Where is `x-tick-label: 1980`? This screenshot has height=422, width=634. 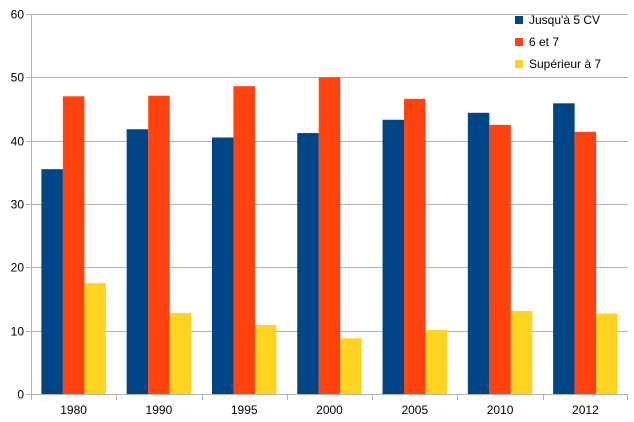 x-tick-label: 1980 is located at coordinates (73, 410).